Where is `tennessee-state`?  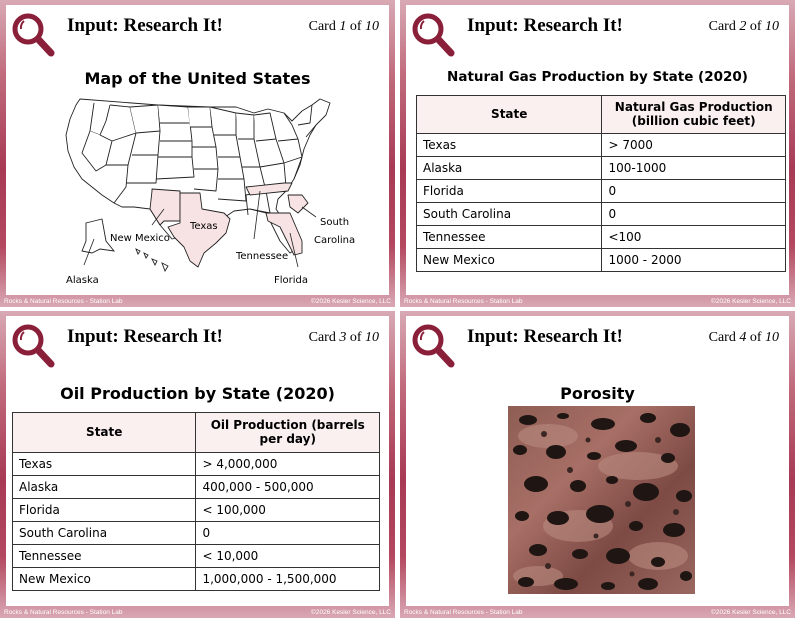
tennessee-state is located at coordinates (269, 189).